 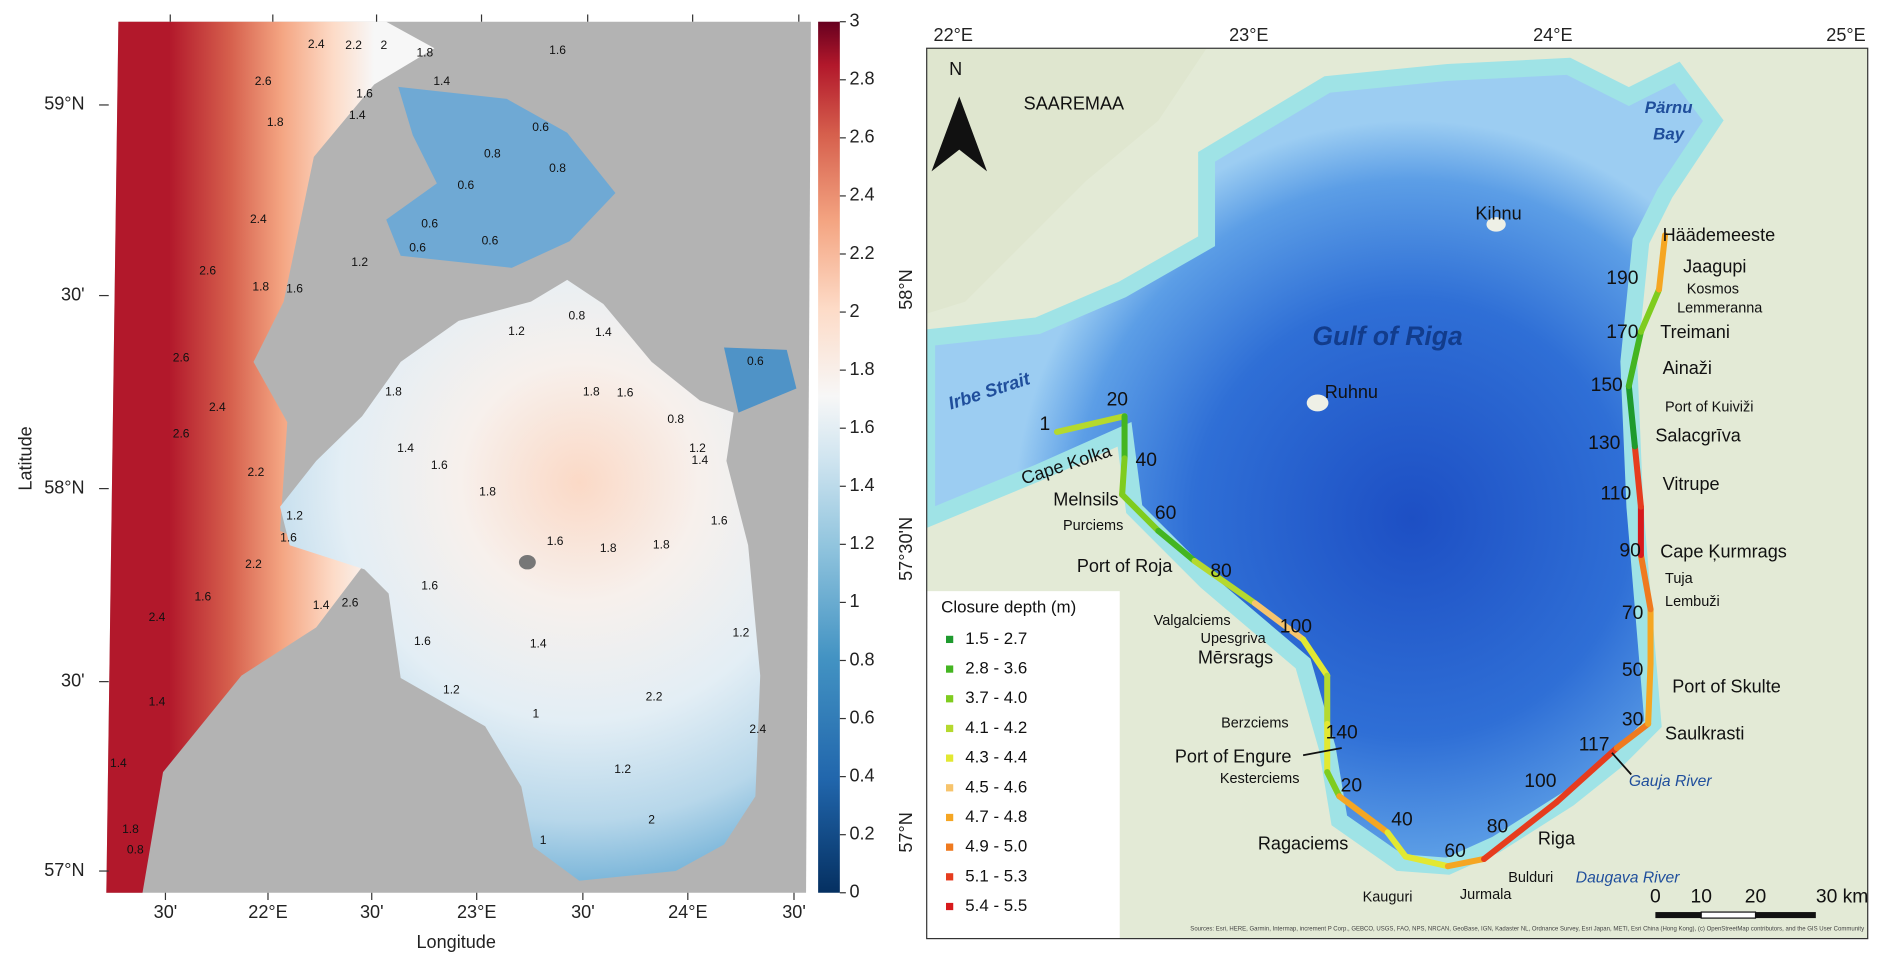 What do you see at coordinates (383, 45) in the screenshot?
I see `contour-label: 2` at bounding box center [383, 45].